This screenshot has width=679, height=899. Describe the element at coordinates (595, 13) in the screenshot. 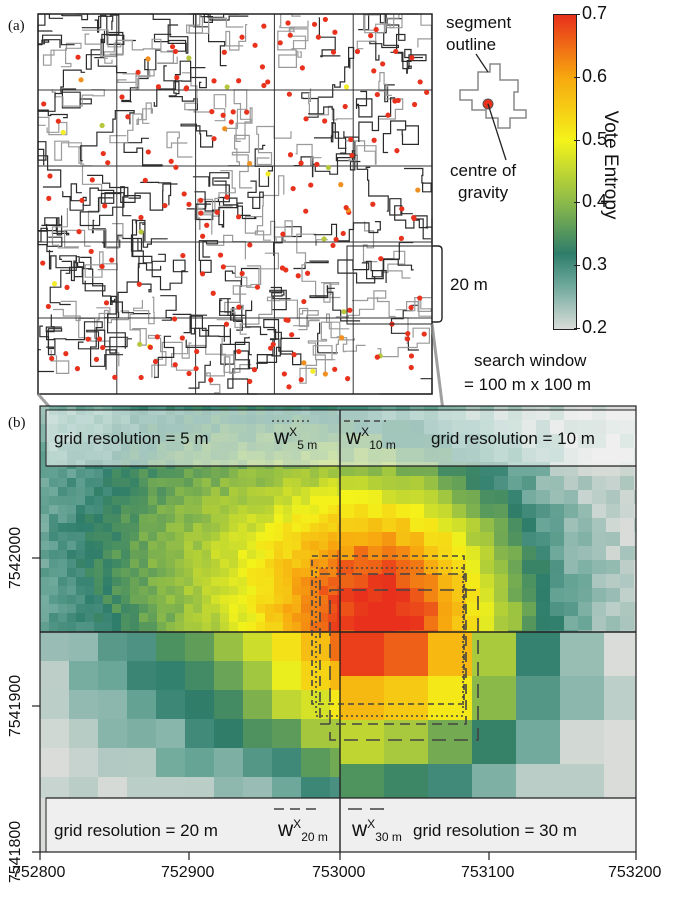

I see `colorbar-tick-label: 0.7` at that location.